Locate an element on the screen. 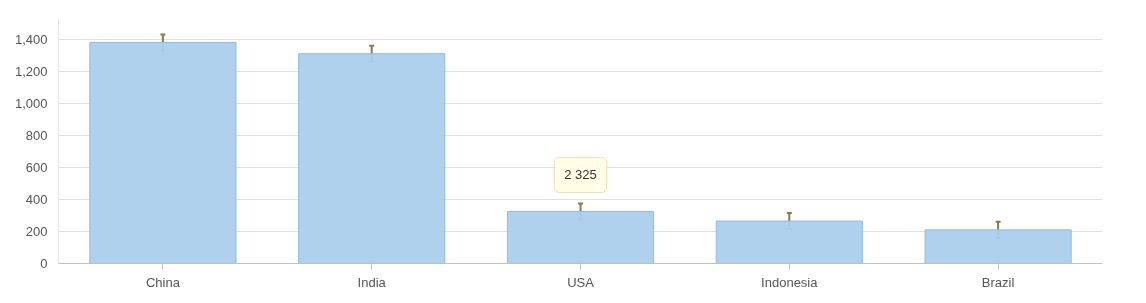  y-tick-label: 0 is located at coordinates (44, 263).